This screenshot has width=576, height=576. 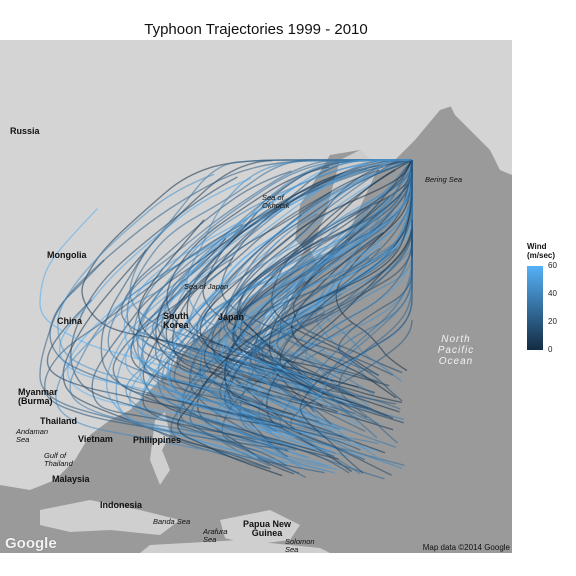 I want to click on legend-tick-label: 40, so click(x=552, y=293).